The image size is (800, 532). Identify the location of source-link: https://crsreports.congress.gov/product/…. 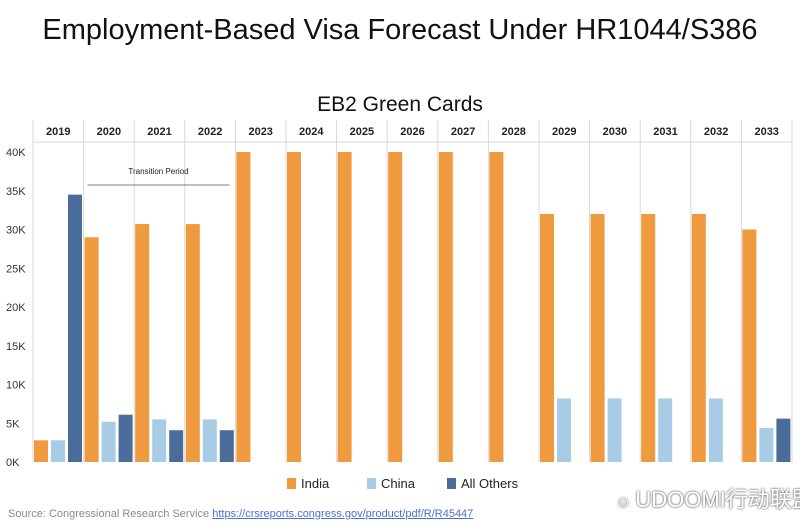
(343, 514).